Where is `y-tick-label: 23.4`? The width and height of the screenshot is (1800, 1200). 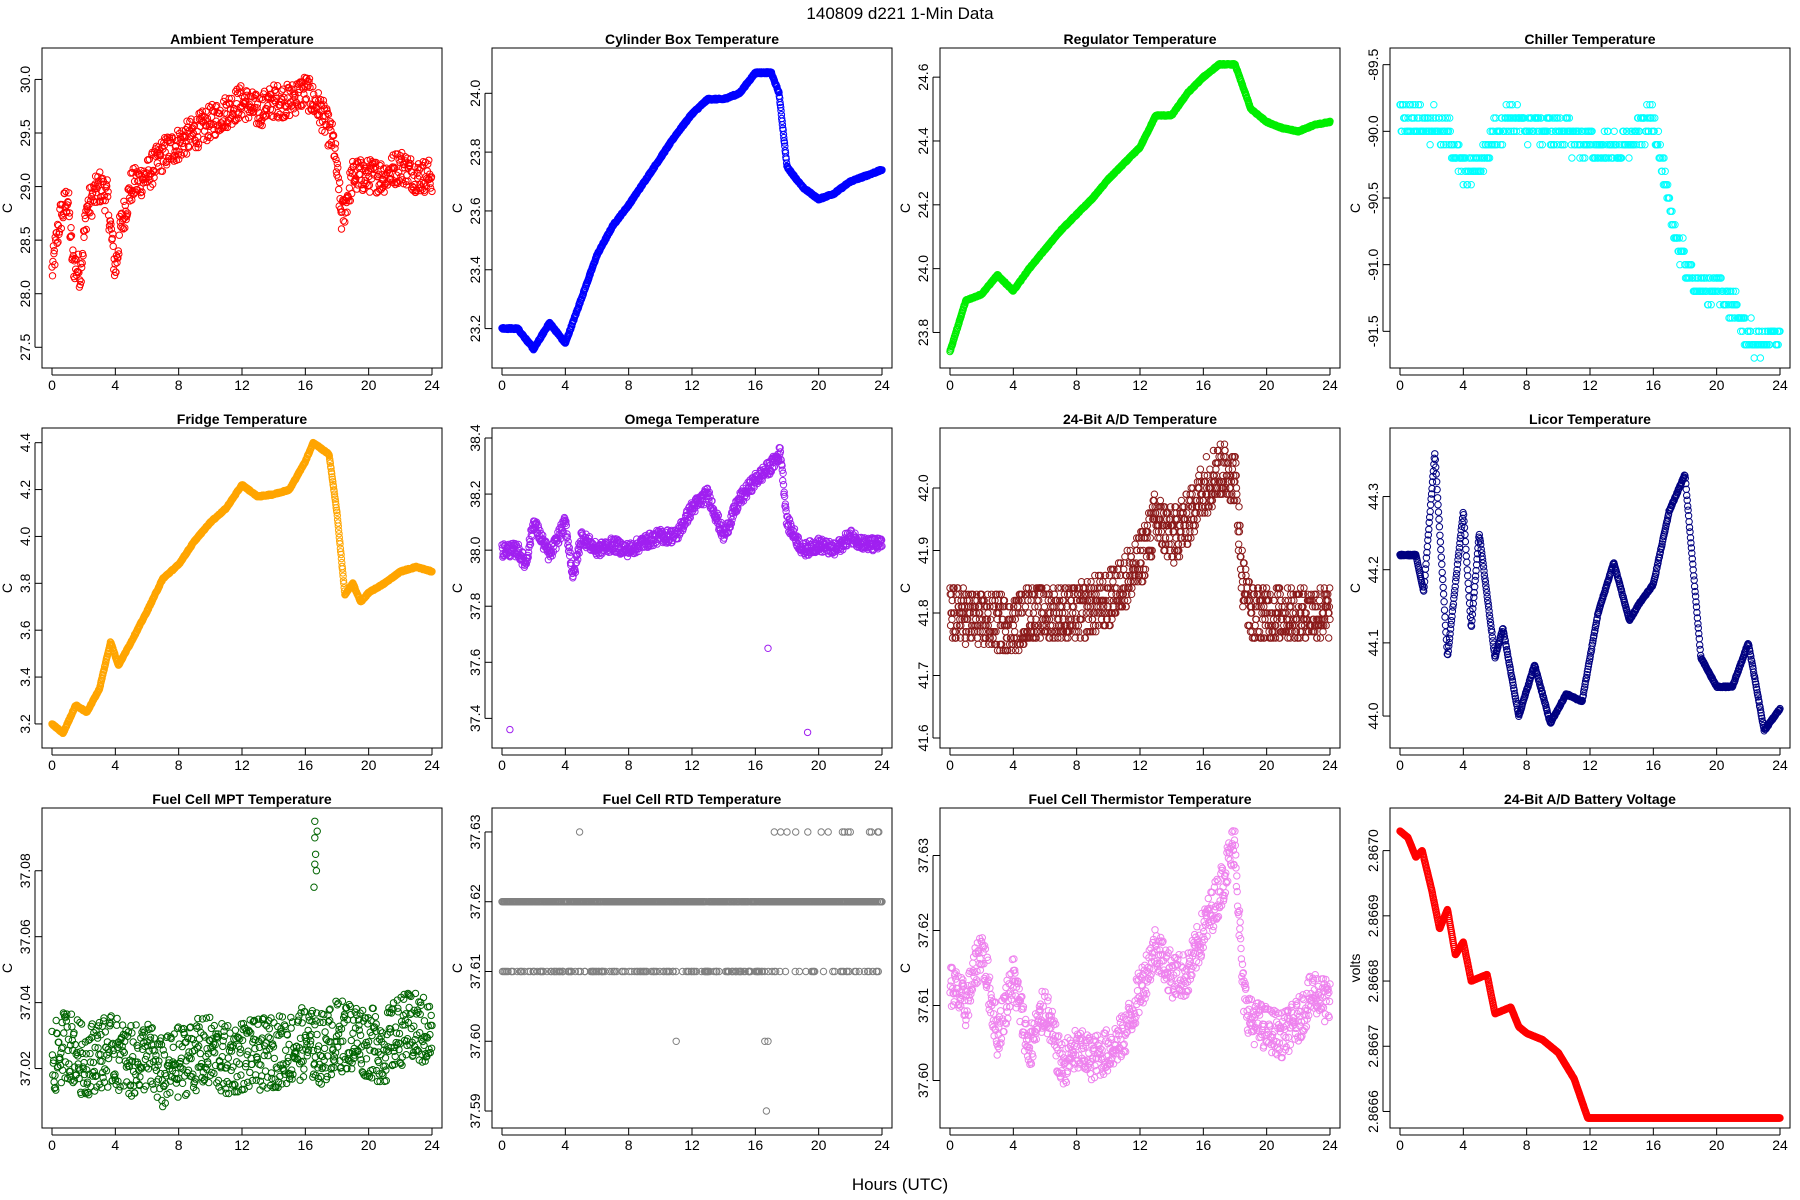
y-tick-label: 23.4 is located at coordinates (475, 269).